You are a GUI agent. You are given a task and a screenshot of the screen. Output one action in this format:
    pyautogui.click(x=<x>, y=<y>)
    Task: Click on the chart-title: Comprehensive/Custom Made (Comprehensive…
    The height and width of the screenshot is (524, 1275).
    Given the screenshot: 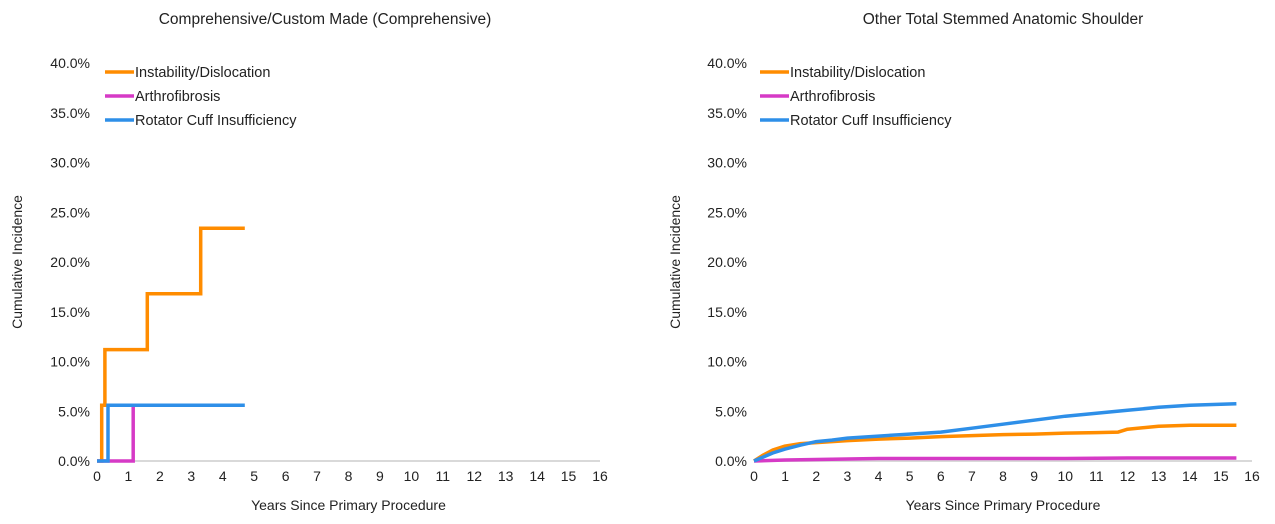 What is the action you would take?
    pyautogui.click(x=325, y=19)
    